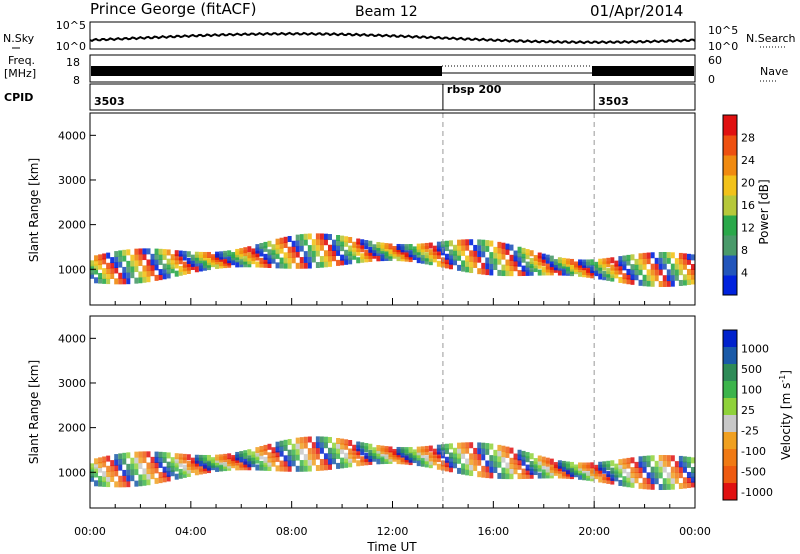 The width and height of the screenshot is (800, 554). Describe the element at coordinates (723, 30) in the screenshot. I see `nsearch-tick-top: 10^5` at that location.